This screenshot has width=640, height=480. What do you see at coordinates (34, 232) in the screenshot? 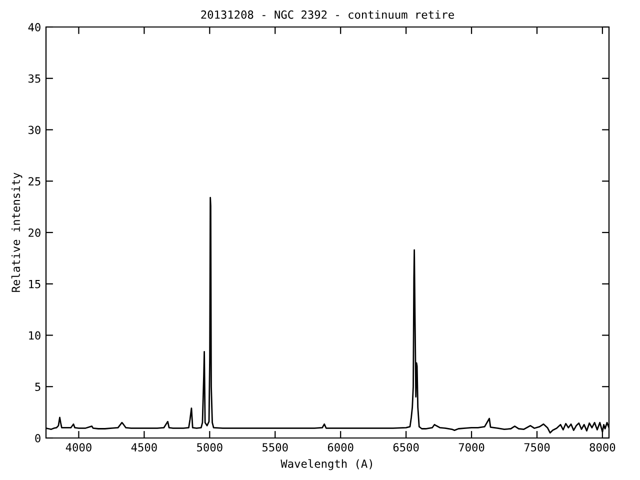
I see `y-tick-label: 20` at bounding box center [34, 232].